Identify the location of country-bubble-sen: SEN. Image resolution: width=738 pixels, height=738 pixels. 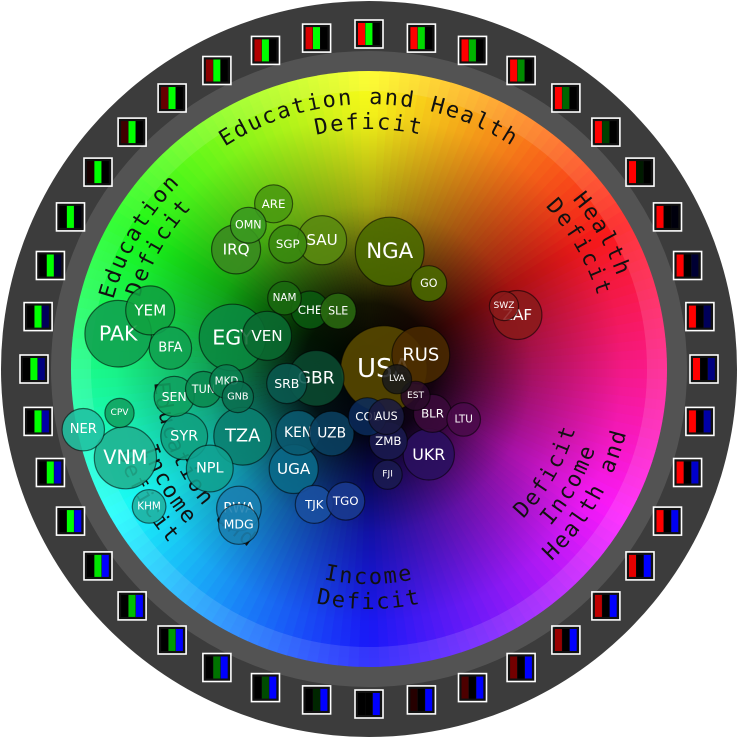
(174, 396).